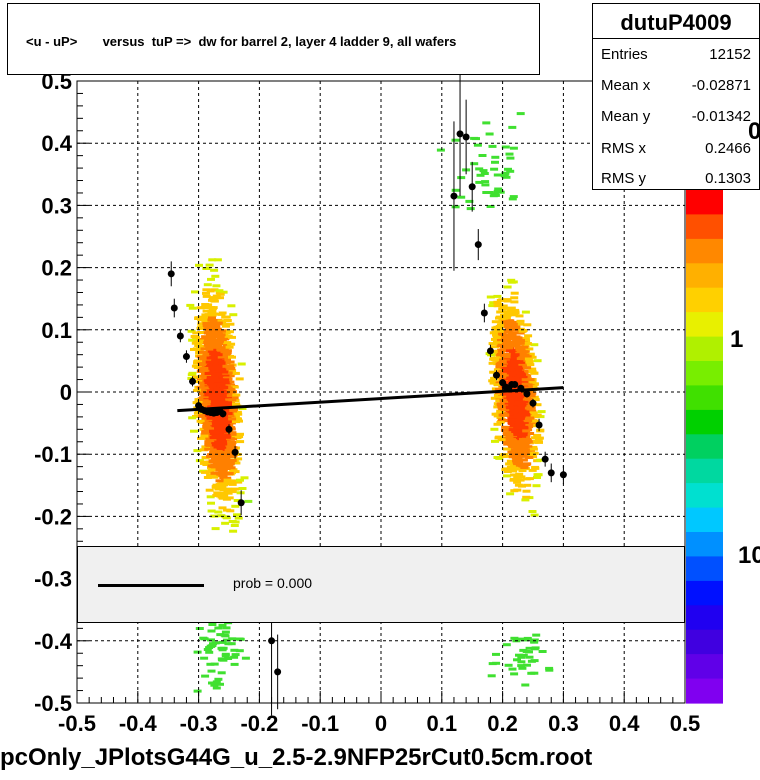  What do you see at coordinates (704, 447) in the screenshot?
I see `palette-swatch` at bounding box center [704, 447].